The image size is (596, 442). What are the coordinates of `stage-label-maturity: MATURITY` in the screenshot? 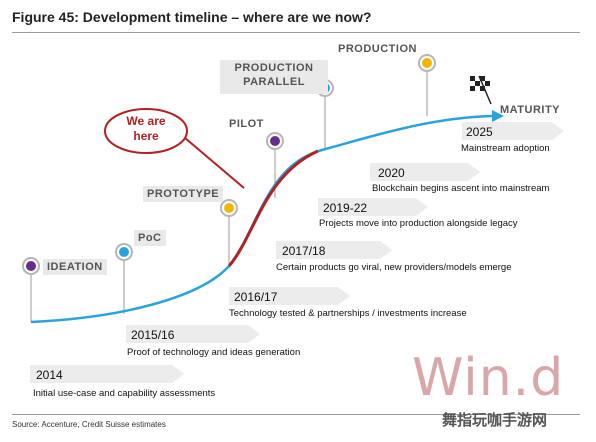 It's located at (530, 110).